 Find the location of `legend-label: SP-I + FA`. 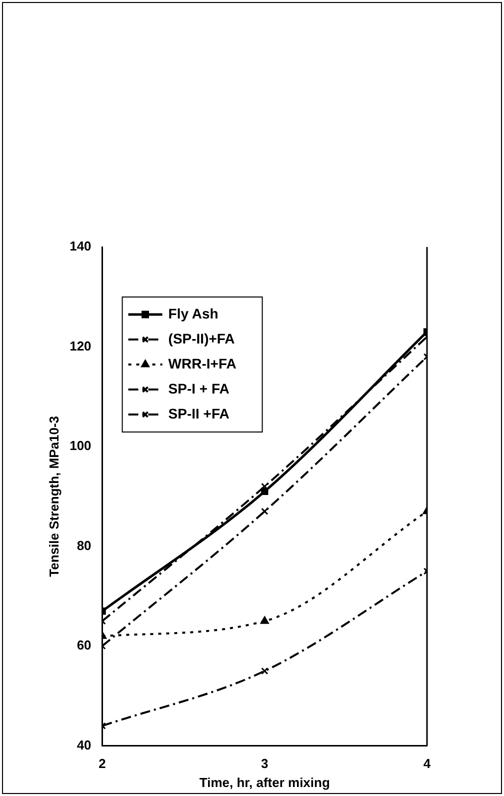

legend-label: SP-I + FA is located at coordinates (199, 388).